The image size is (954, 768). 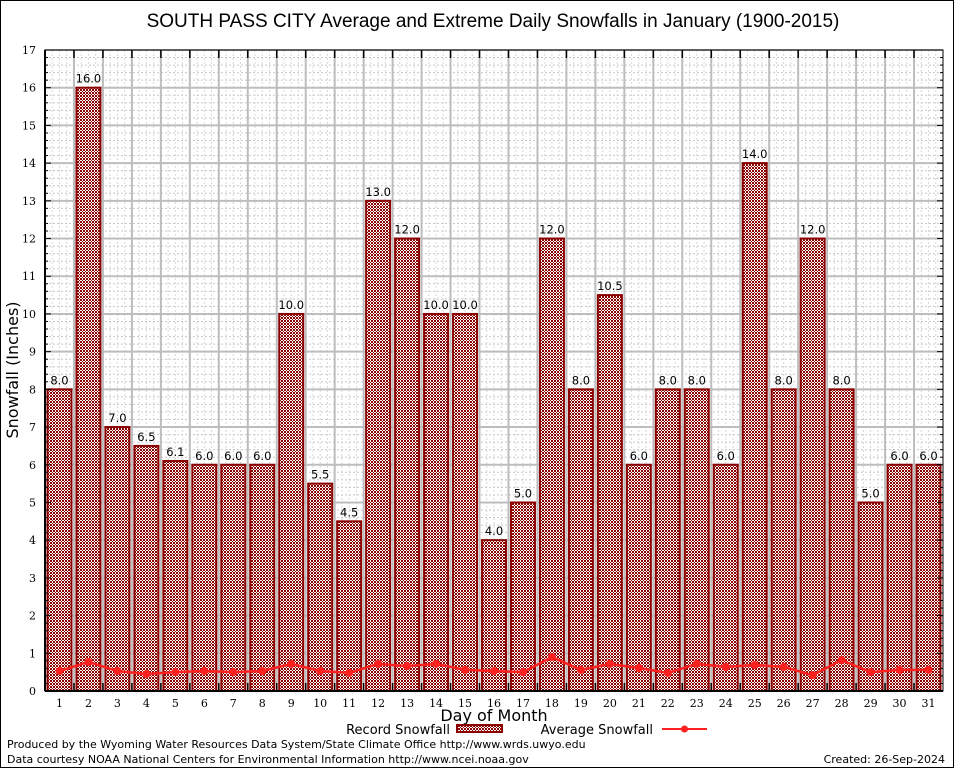 What do you see at coordinates (929, 703) in the screenshot?
I see `x-tick-label: 31` at bounding box center [929, 703].